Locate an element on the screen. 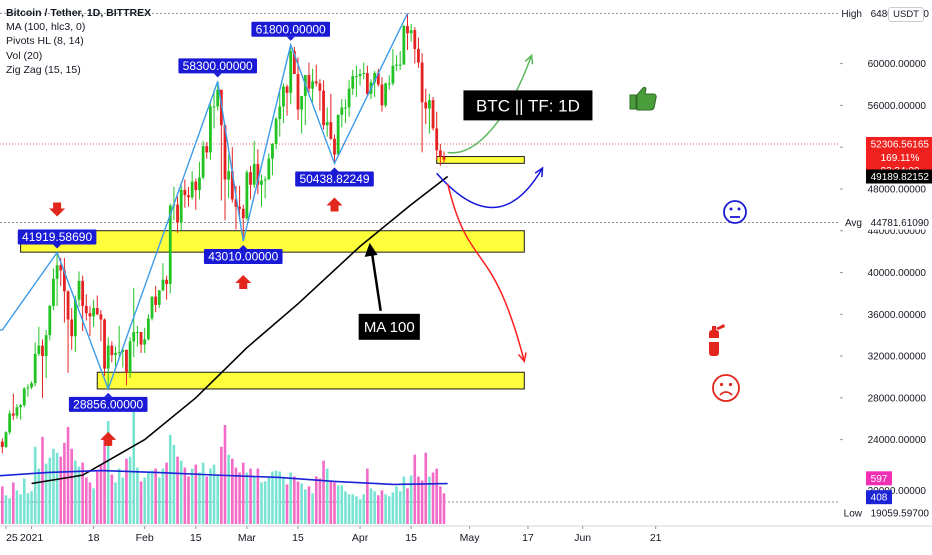 Image resolution: width=932 pixels, height=555 pixels. volume-tag: 597 is located at coordinates (879, 478).